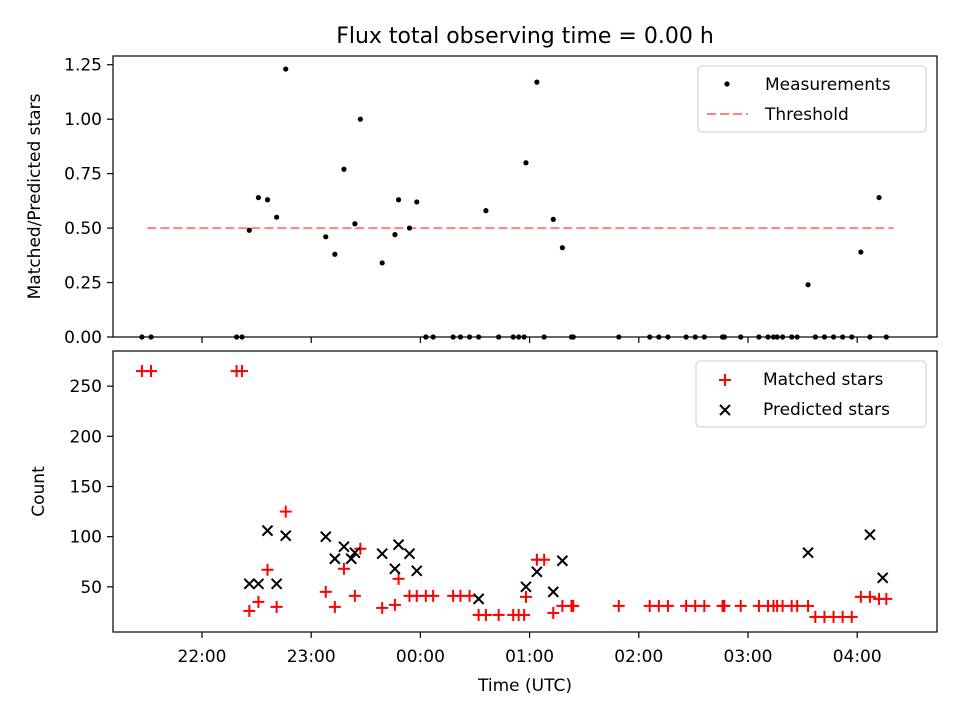 This screenshot has width=960, height=720. I want to click on top-y-tick-label: 1.25, so click(83, 66).